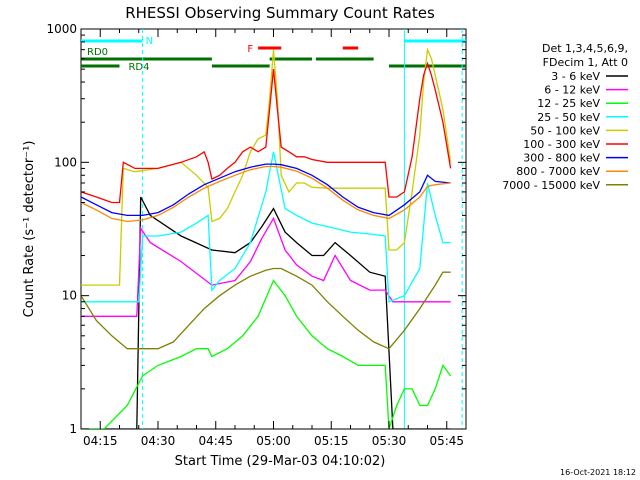  What do you see at coordinates (331, 441) in the screenshot?
I see `x-tick-label: 05:15` at bounding box center [331, 441].